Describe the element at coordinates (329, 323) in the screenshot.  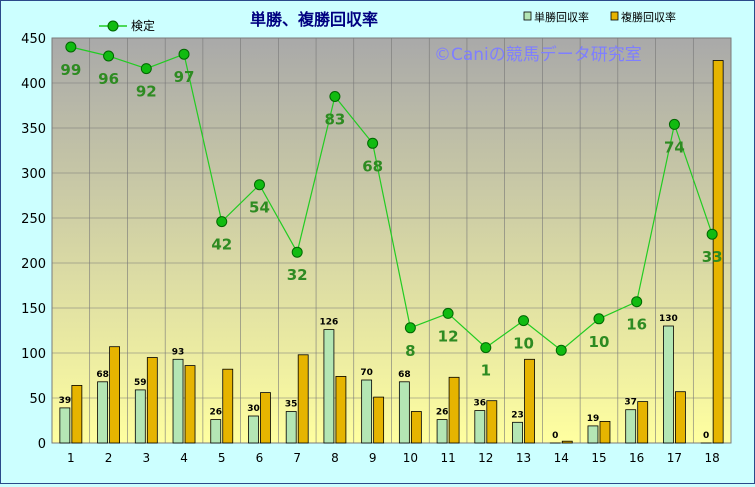
I see `bar-win-label: 126` at that location.